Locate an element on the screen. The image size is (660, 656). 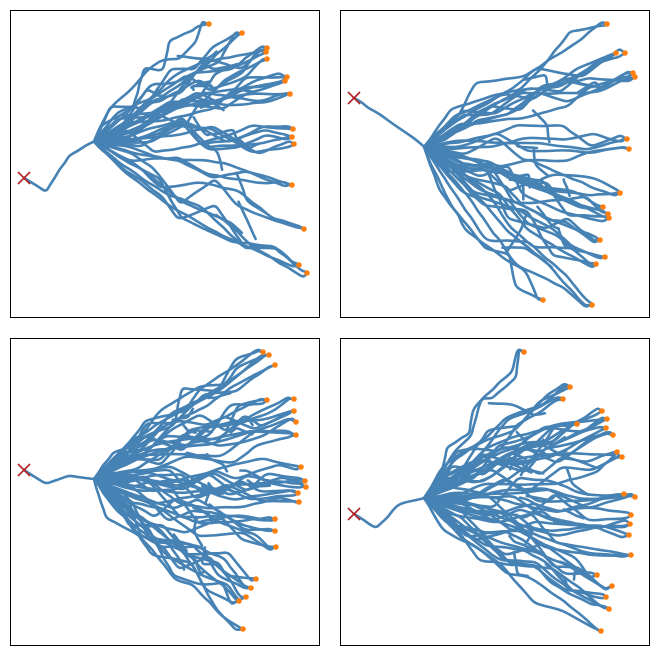
x-marker-stroke is located at coordinates (354, 98).